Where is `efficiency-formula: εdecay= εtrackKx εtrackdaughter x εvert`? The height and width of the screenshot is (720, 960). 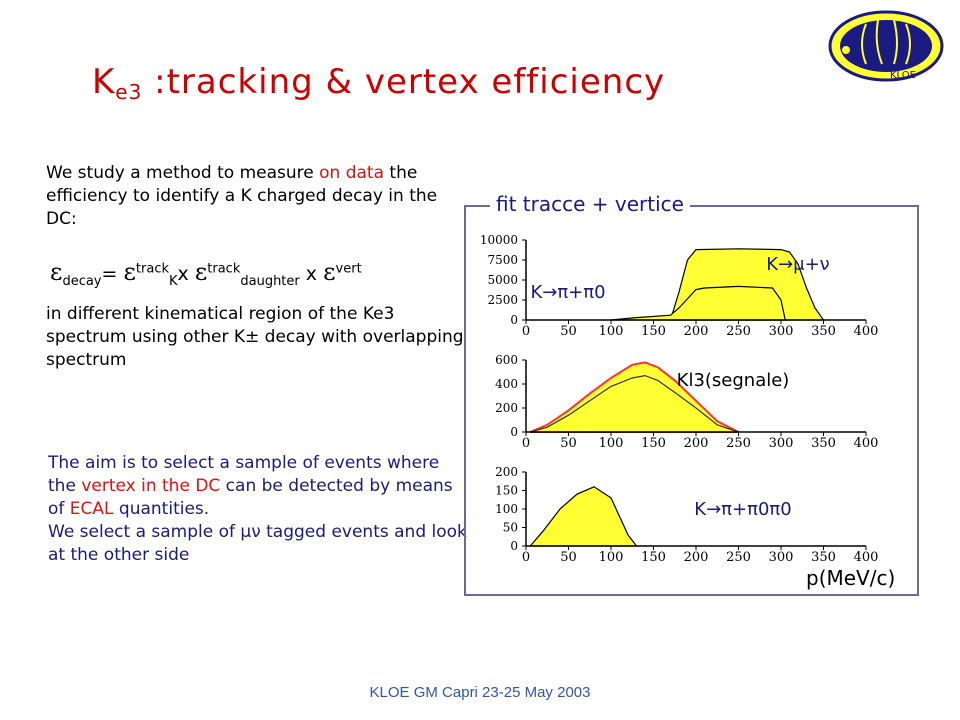 efficiency-formula: εdecay= εtrackKx εtrackdaughter x εvert is located at coordinates (206, 273).